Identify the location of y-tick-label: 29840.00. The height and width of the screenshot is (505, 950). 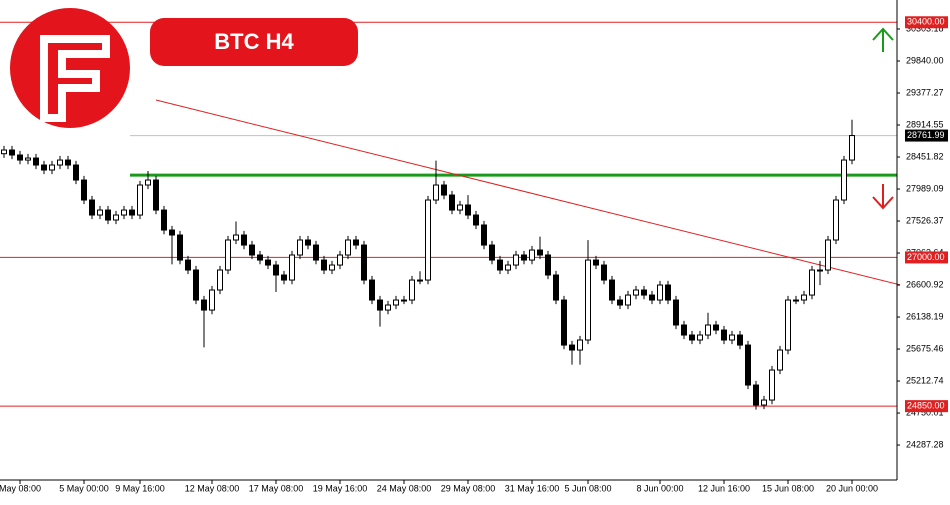
(925, 60).